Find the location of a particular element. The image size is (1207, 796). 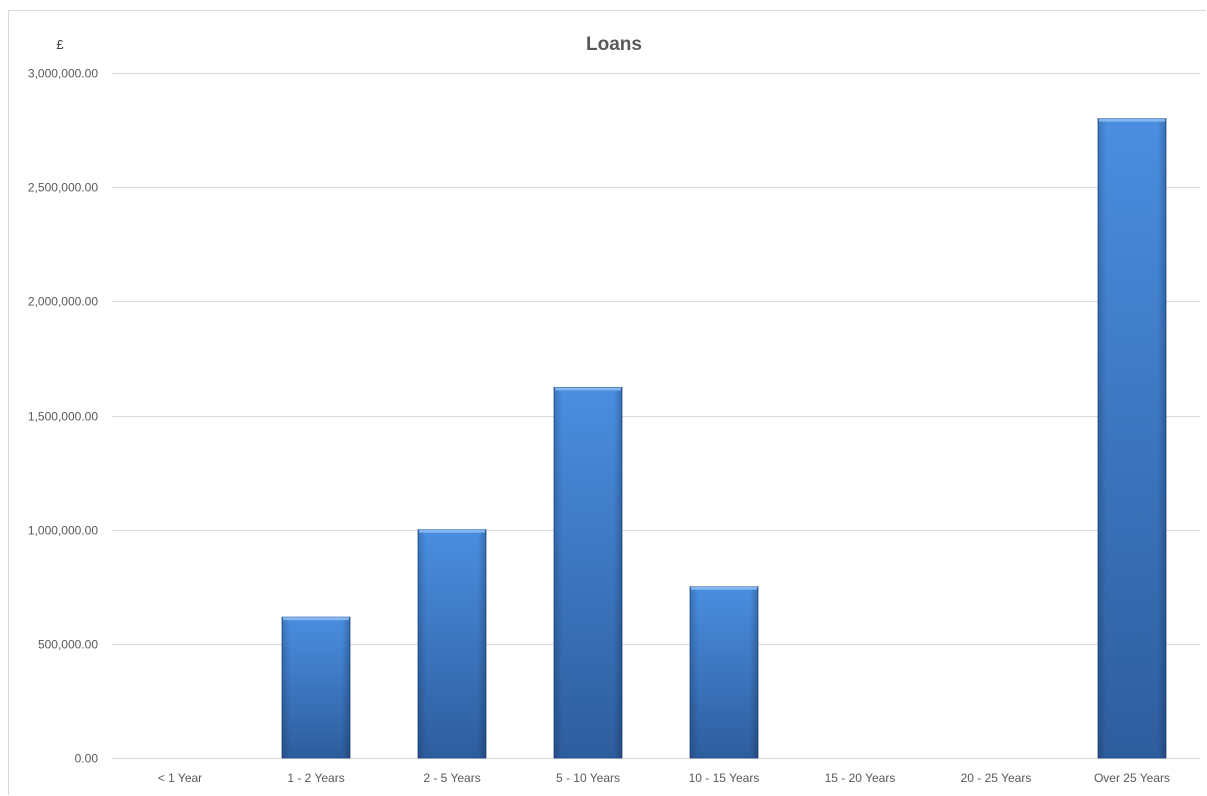

x-tick-label: Over 25 Years is located at coordinates (1132, 778).